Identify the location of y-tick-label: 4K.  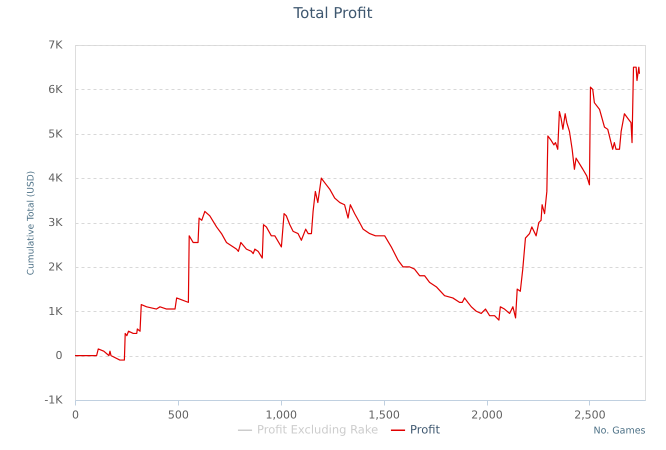
(56, 178).